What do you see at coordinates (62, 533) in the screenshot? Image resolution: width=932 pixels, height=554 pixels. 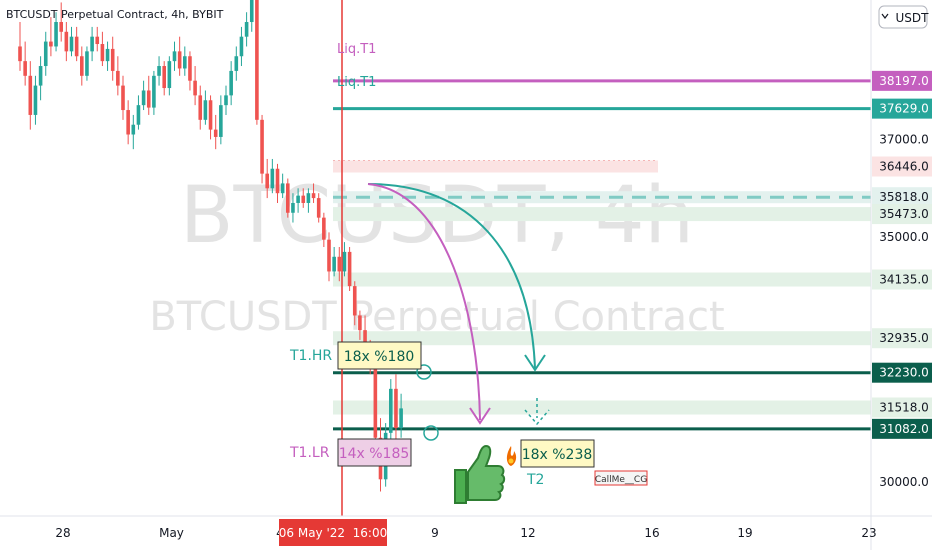 I see `x-tick-label: 28` at bounding box center [62, 533].